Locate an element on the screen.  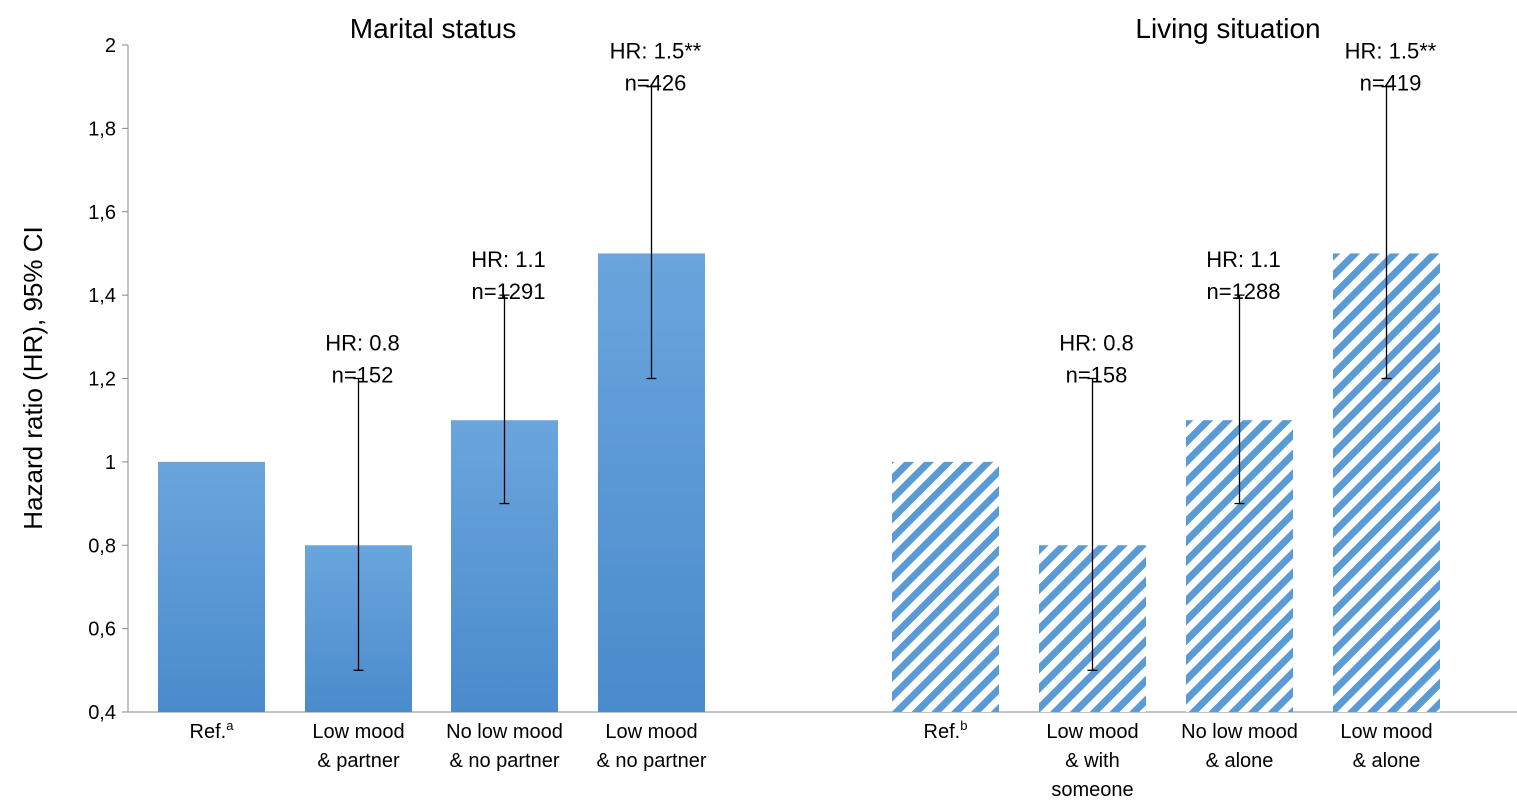
y-tick-label: 2 is located at coordinates (110, 46).